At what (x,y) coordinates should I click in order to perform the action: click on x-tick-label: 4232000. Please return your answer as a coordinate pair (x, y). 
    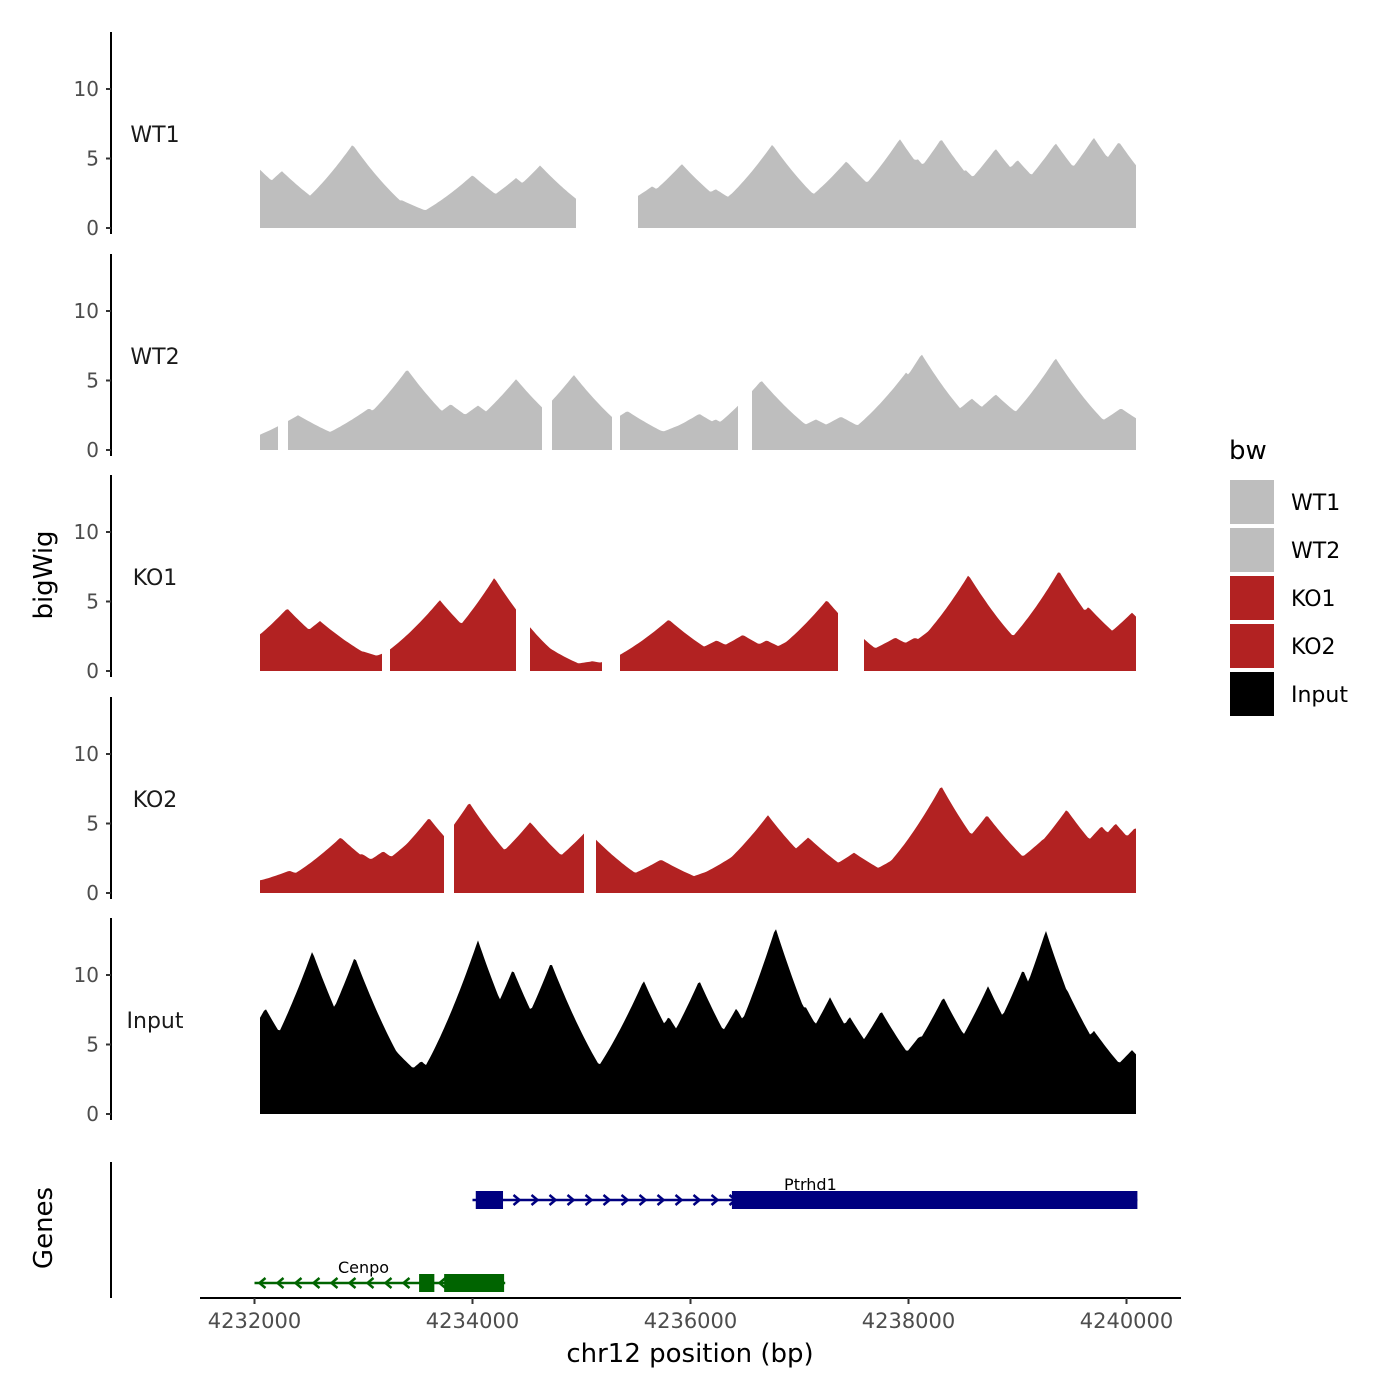
    Looking at the image, I should click on (255, 1321).